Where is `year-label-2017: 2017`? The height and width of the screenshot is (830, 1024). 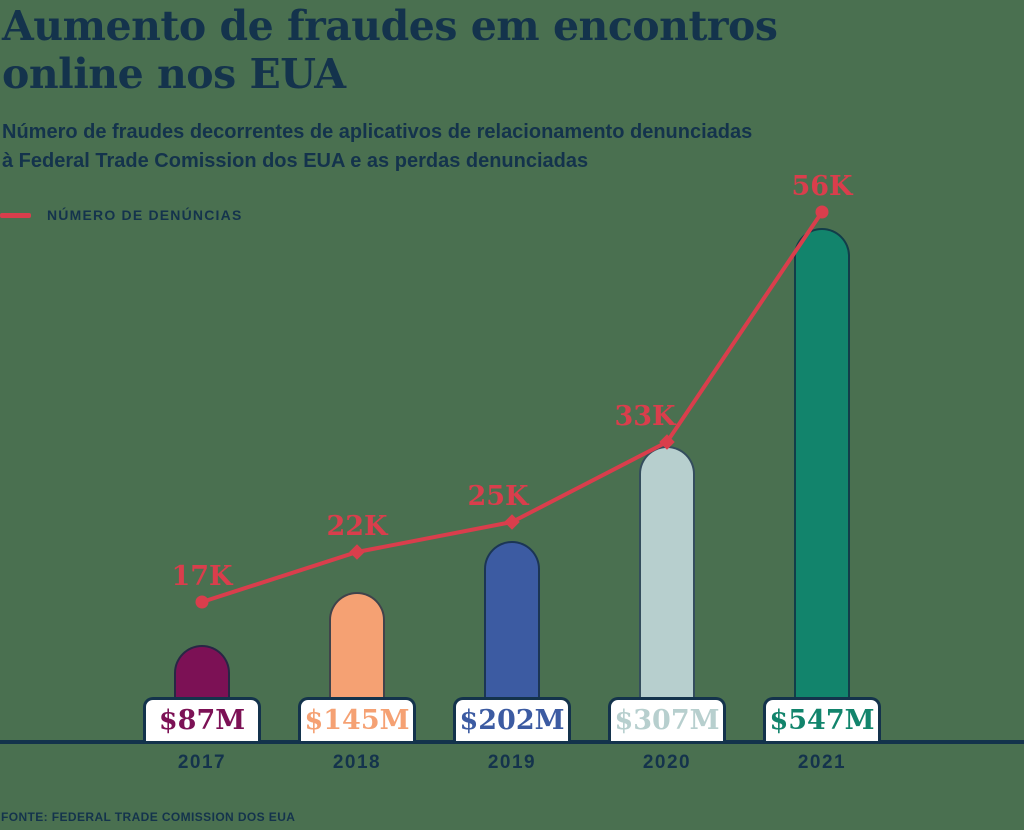 year-label-2017: 2017 is located at coordinates (202, 762).